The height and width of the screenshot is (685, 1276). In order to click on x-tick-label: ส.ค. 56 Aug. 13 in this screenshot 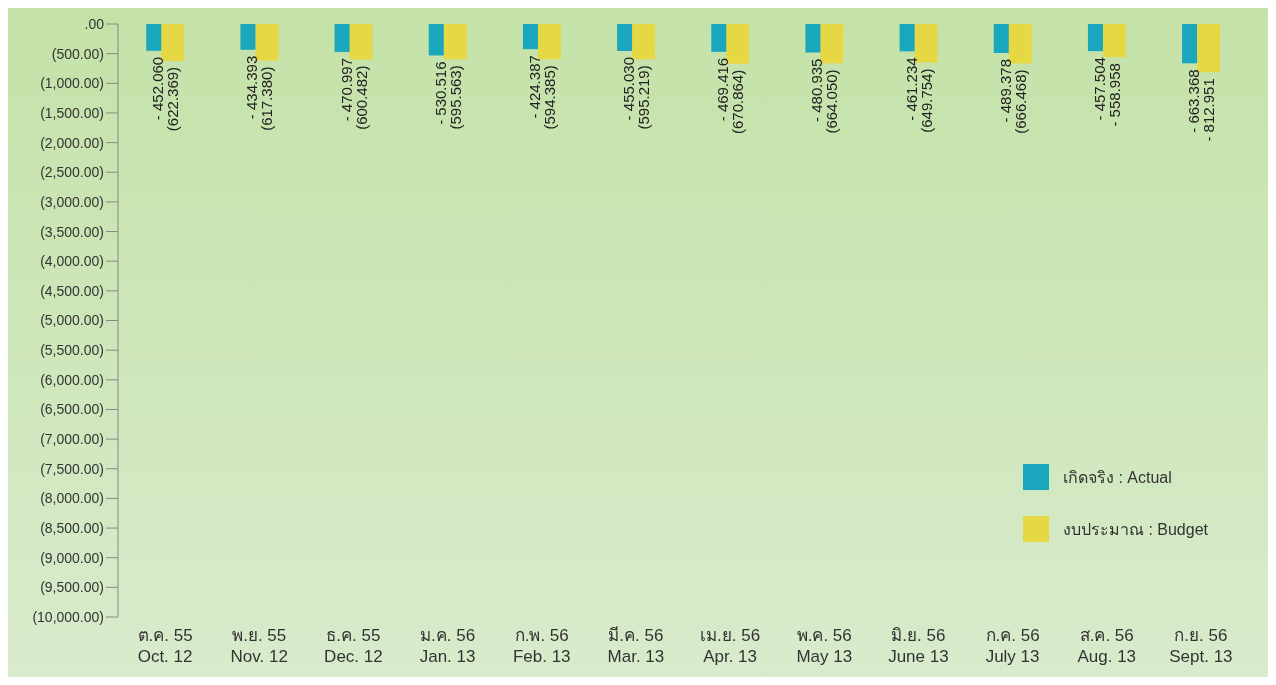, I will do `click(1107, 646)`.